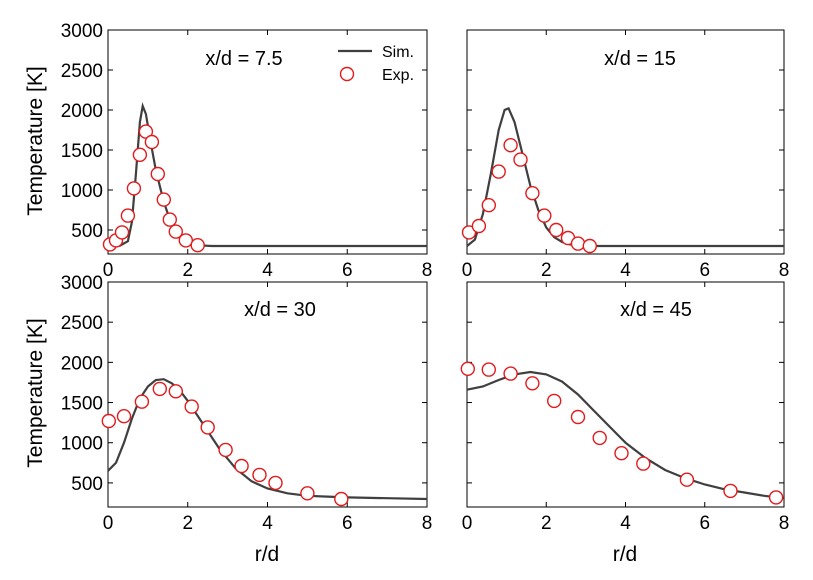  Describe the element at coordinates (243, 59) in the screenshot. I see `panel-title: x/d = 7.5` at that location.